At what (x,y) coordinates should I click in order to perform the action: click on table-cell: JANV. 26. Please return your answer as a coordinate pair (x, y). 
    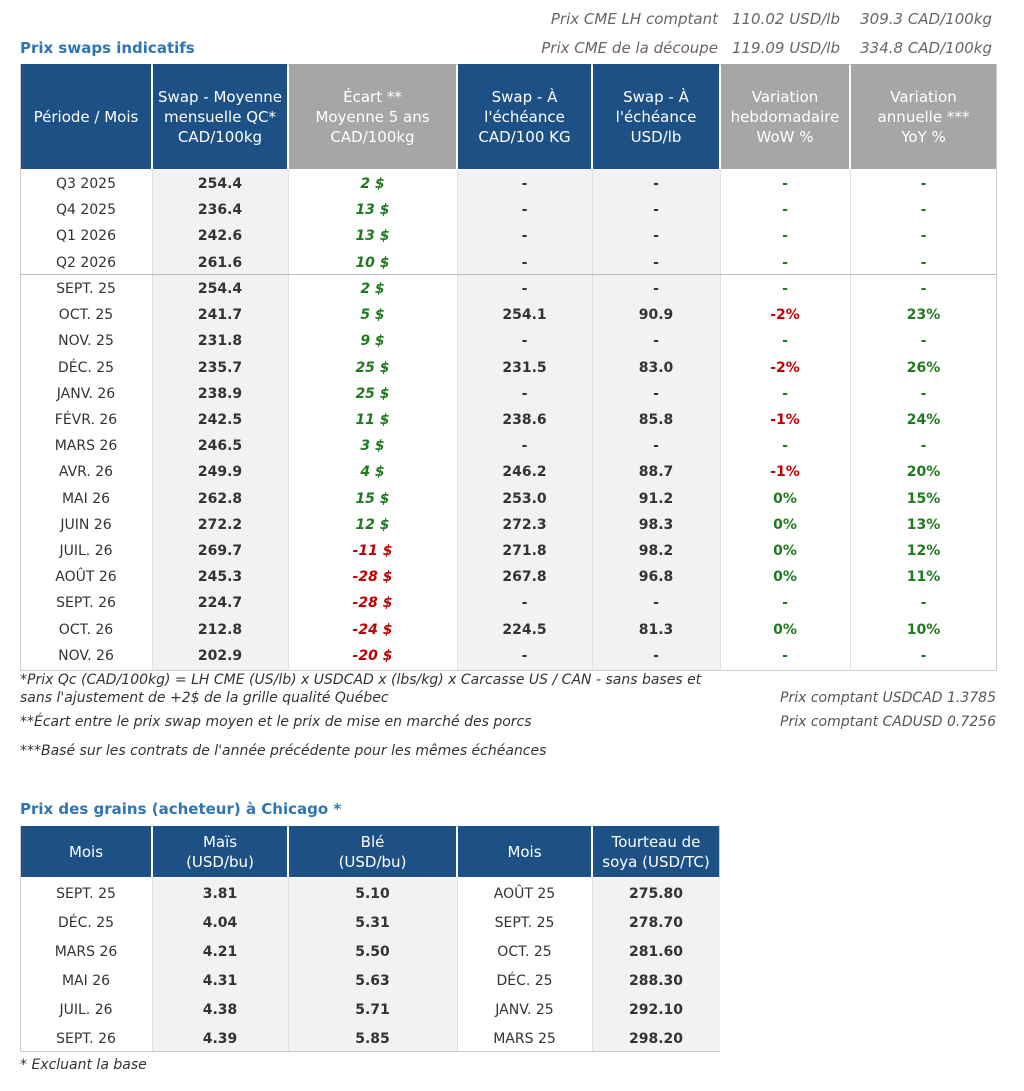
    Looking at the image, I should click on (86, 393).